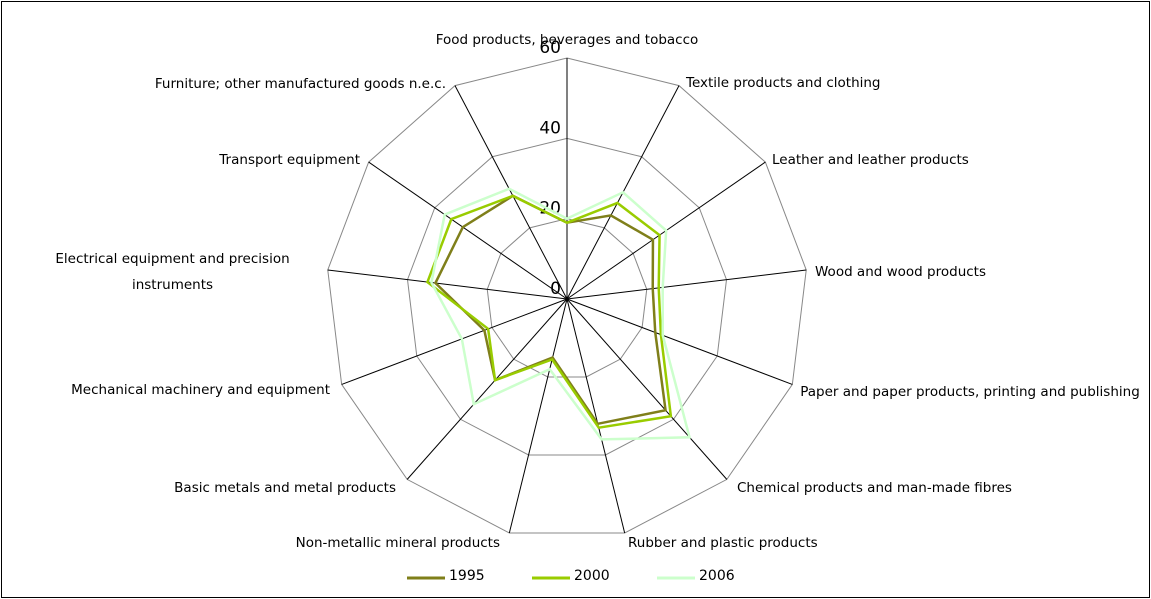 The height and width of the screenshot is (599, 1151). I want to click on legend-label: 2006, so click(717, 576).